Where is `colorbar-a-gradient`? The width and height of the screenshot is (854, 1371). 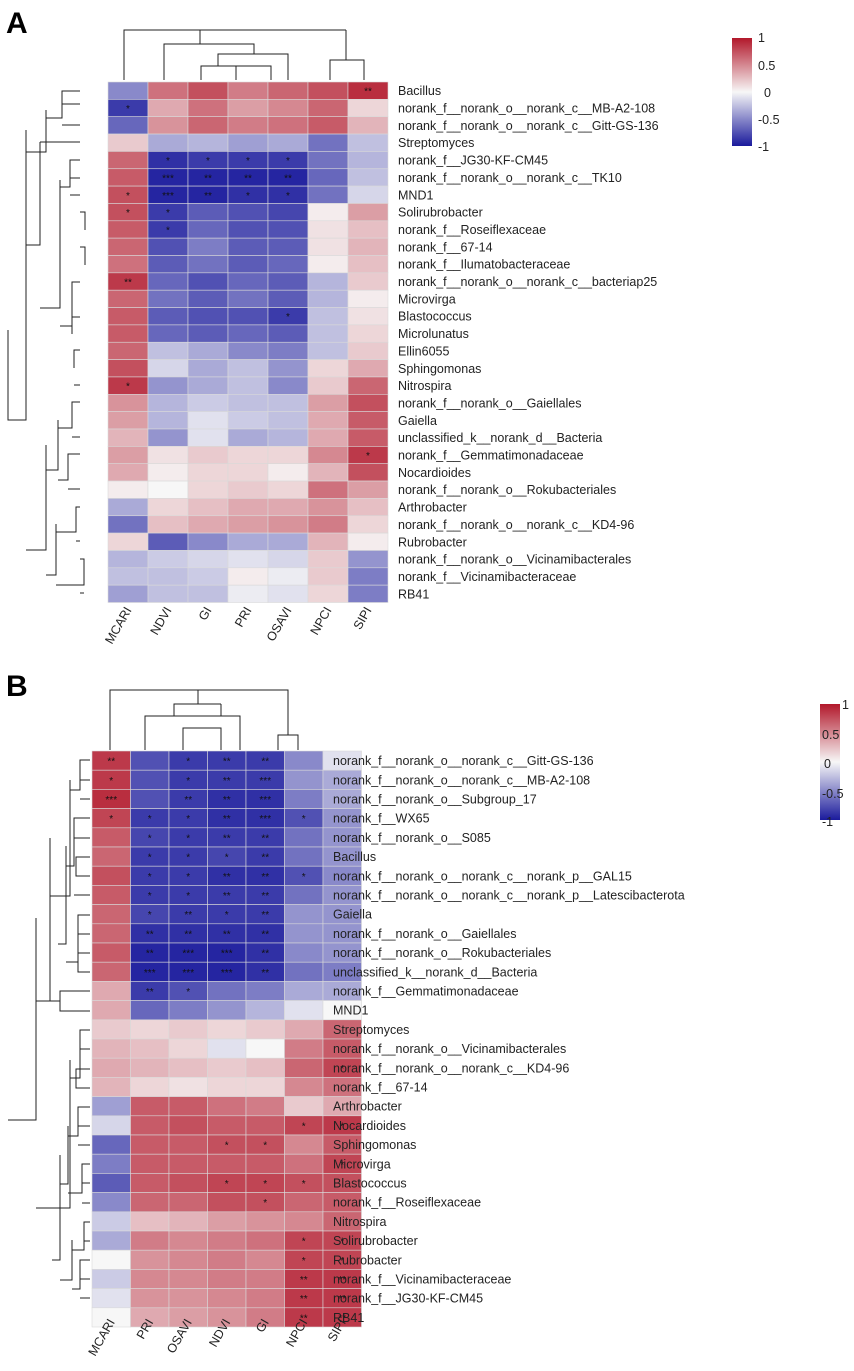 colorbar-a-gradient is located at coordinates (742, 92).